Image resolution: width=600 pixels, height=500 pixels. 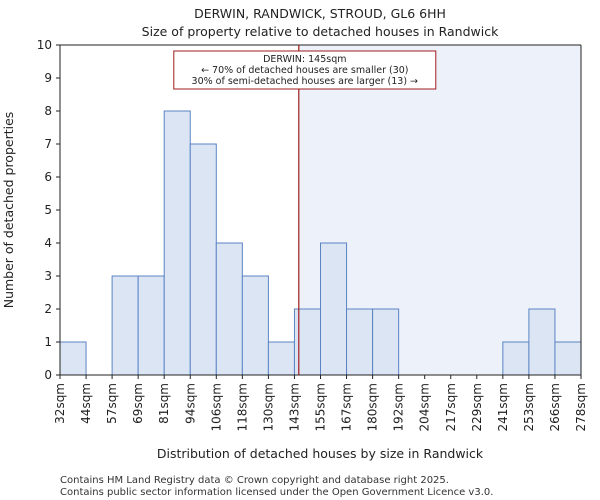 I want to click on x-tick-label-143sqm: 143sqm, so click(x=294, y=407).